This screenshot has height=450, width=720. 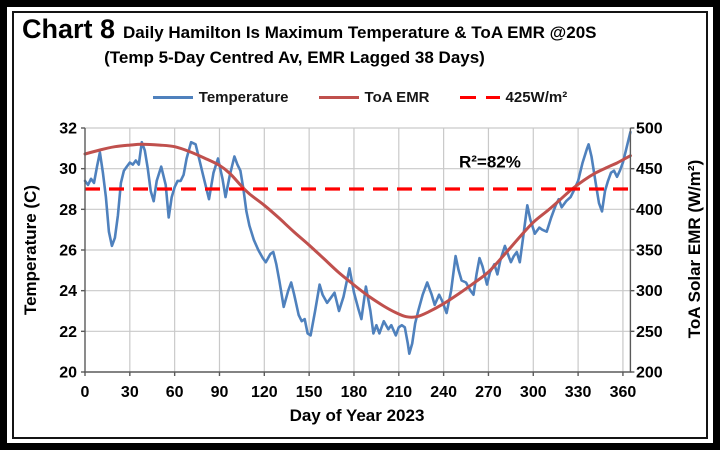 What do you see at coordinates (338, 97) in the screenshot?
I see `toa-emr-line-swatch-icon` at bounding box center [338, 97].